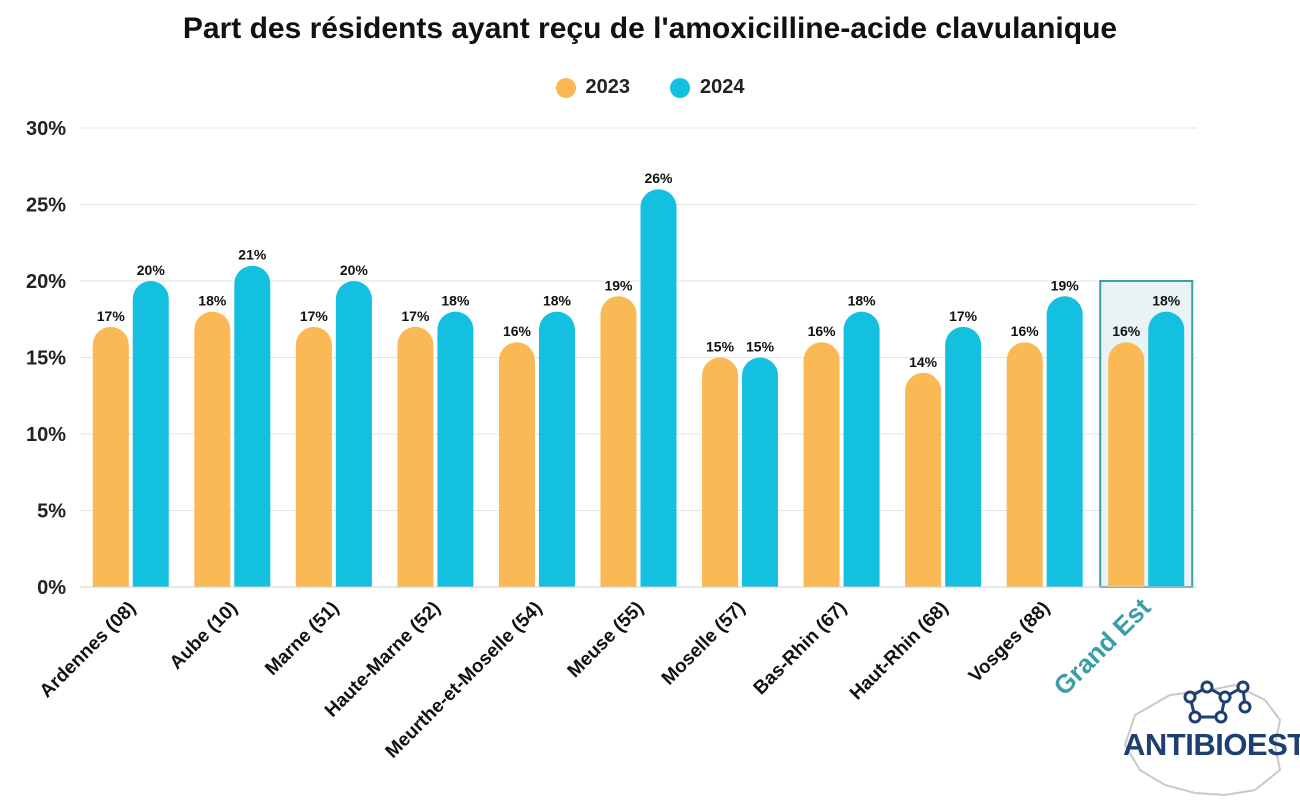 The image size is (1300, 807). I want to click on y-tick-label: 30%, so click(46, 129).